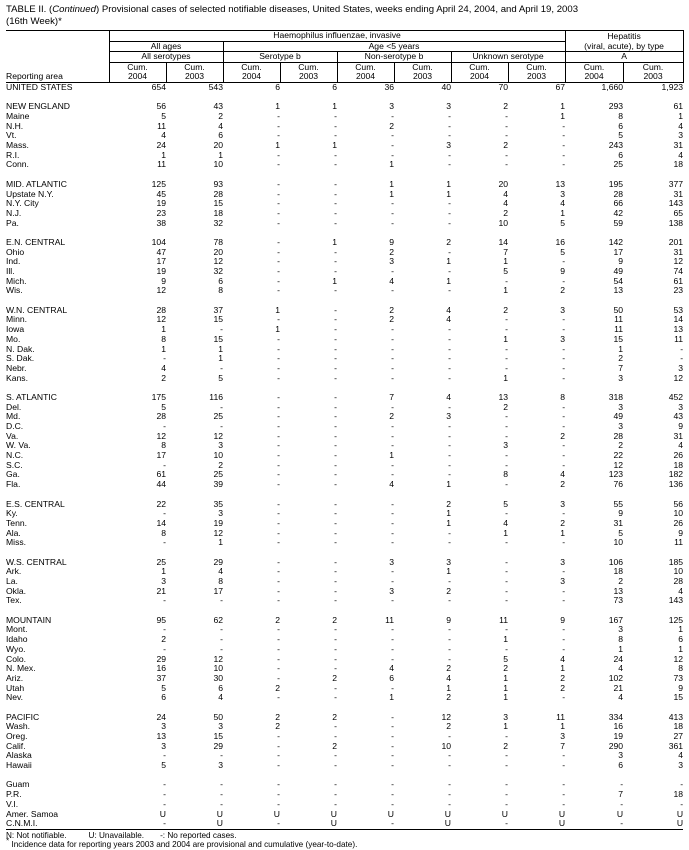 This screenshot has height=850, width=689. Describe the element at coordinates (15, 125) in the screenshot. I see `row-area-label: N.H.` at that location.